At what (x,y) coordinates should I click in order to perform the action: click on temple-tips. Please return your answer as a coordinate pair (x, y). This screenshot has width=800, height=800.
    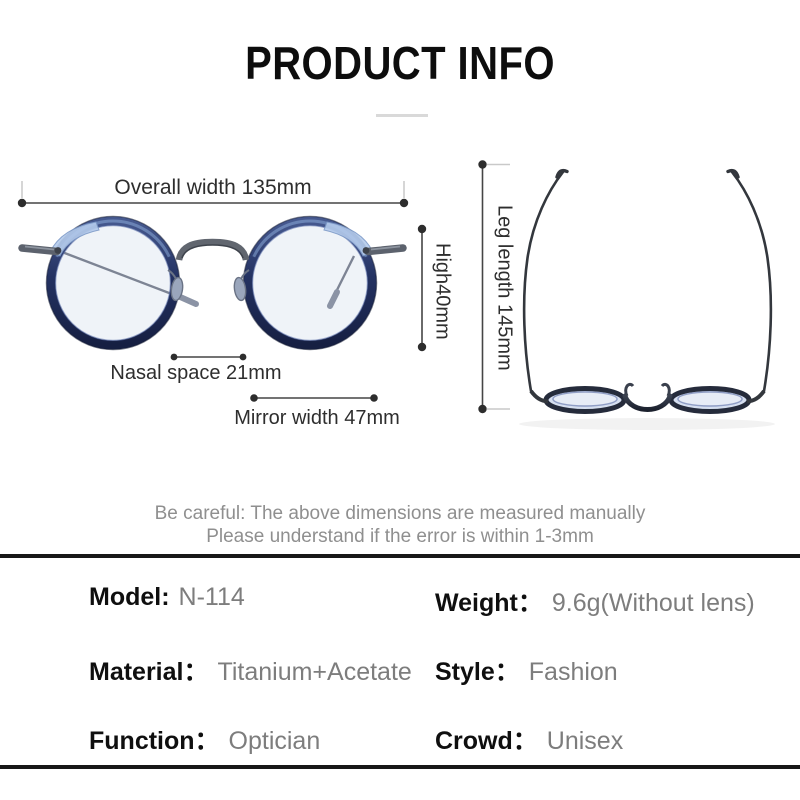
    Looking at the image, I should click on (212, 250).